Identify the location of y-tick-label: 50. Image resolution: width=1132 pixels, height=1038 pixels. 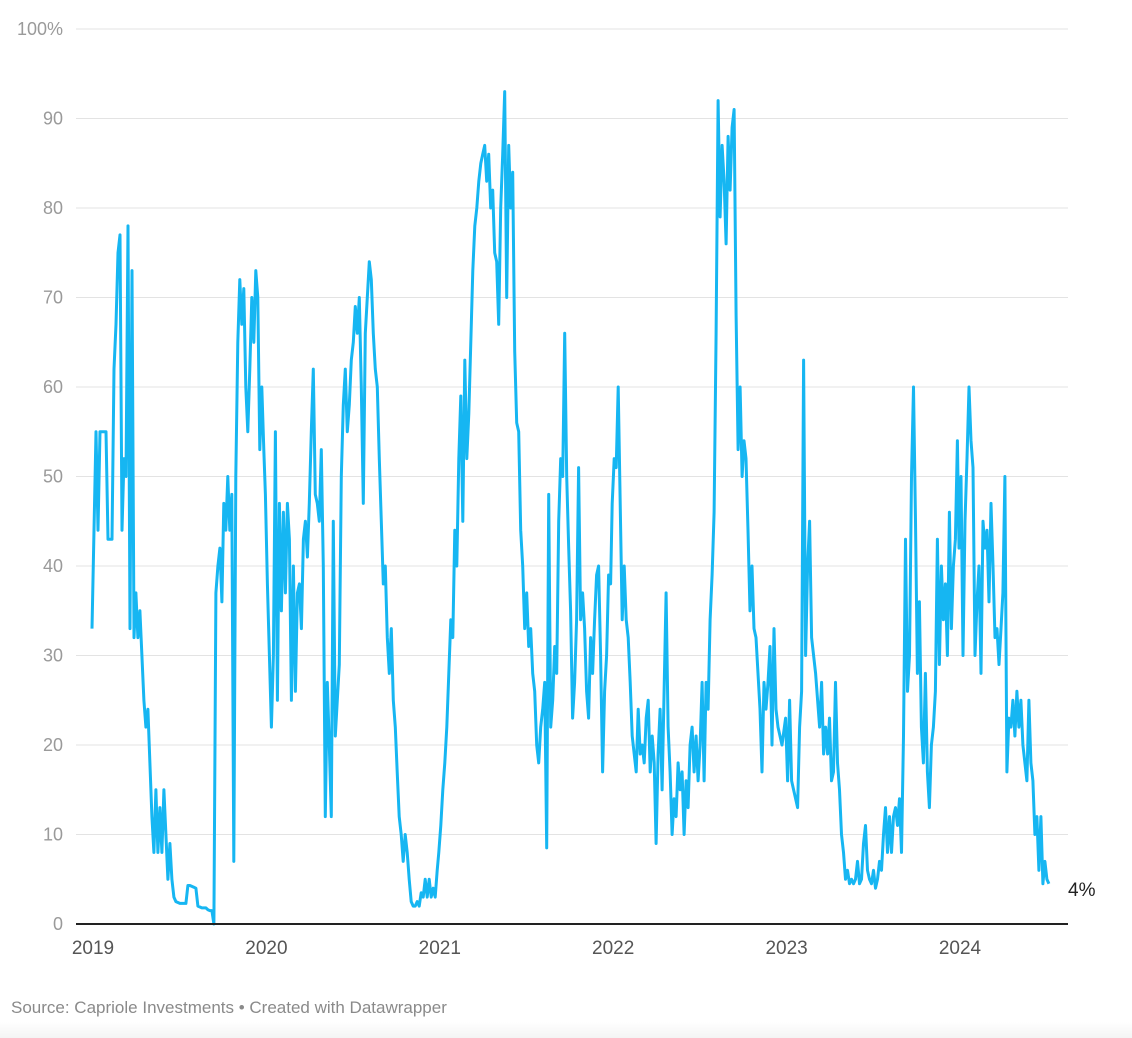
(53, 477).